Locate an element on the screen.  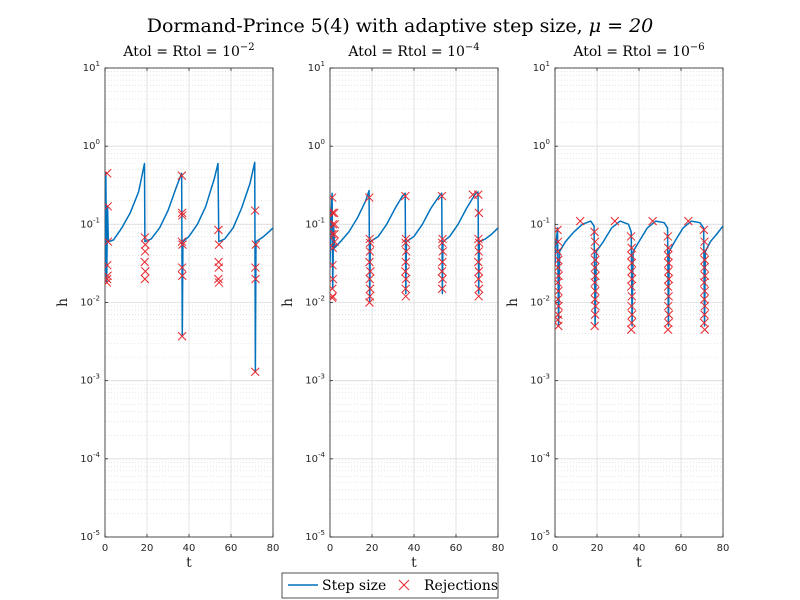
x-axis-label: t is located at coordinates (639, 563).